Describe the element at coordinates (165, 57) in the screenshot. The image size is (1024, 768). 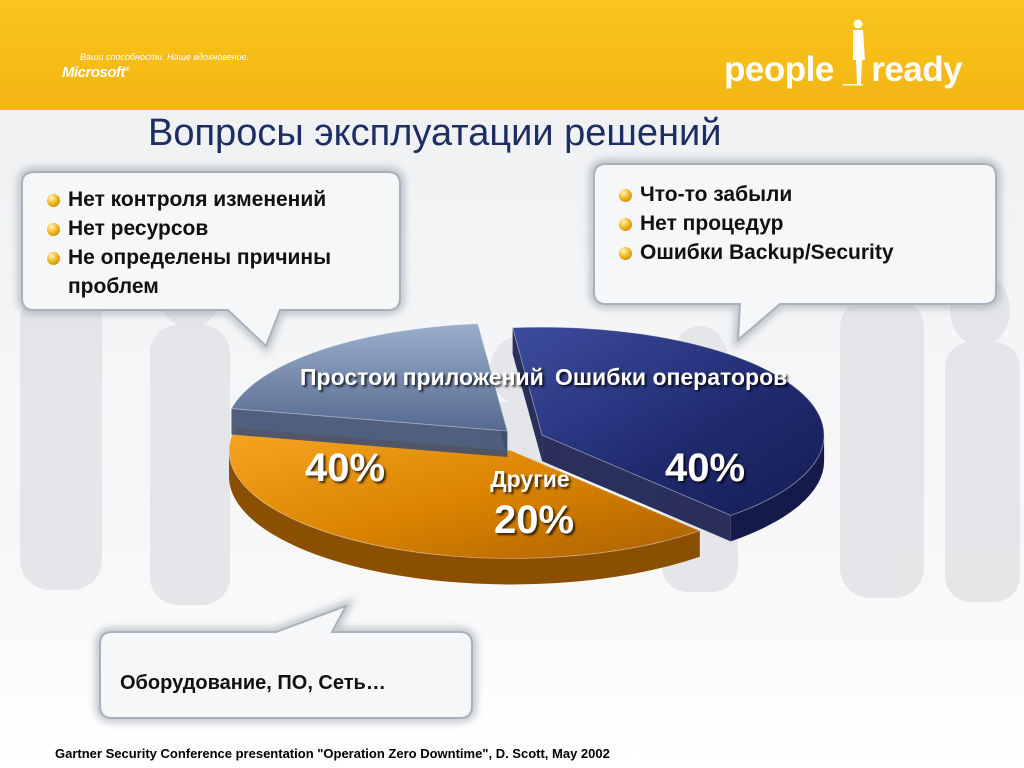
I see `microsoft-tagline: Ваши способности. Наше вдохновение.` at that location.